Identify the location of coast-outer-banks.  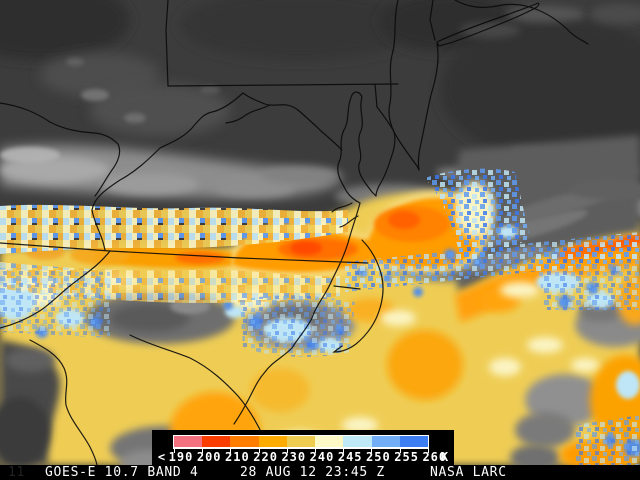
(358, 296).